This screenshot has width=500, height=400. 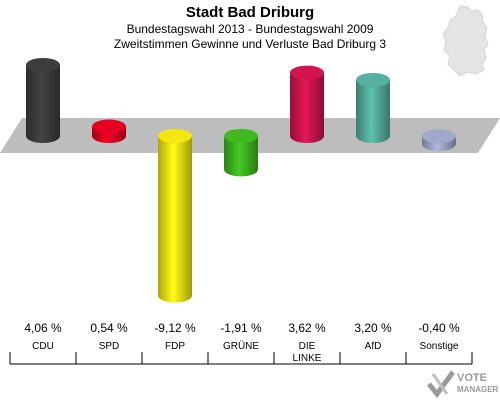 What do you see at coordinates (109, 131) in the screenshot?
I see `bar-spd` at bounding box center [109, 131].